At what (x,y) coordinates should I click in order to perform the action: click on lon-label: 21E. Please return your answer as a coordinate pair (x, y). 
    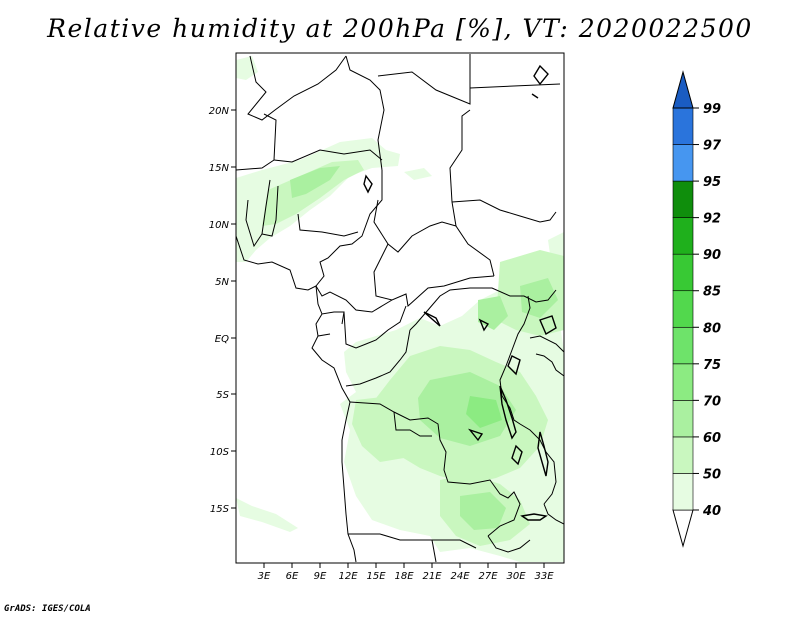
    Looking at the image, I should click on (432, 576).